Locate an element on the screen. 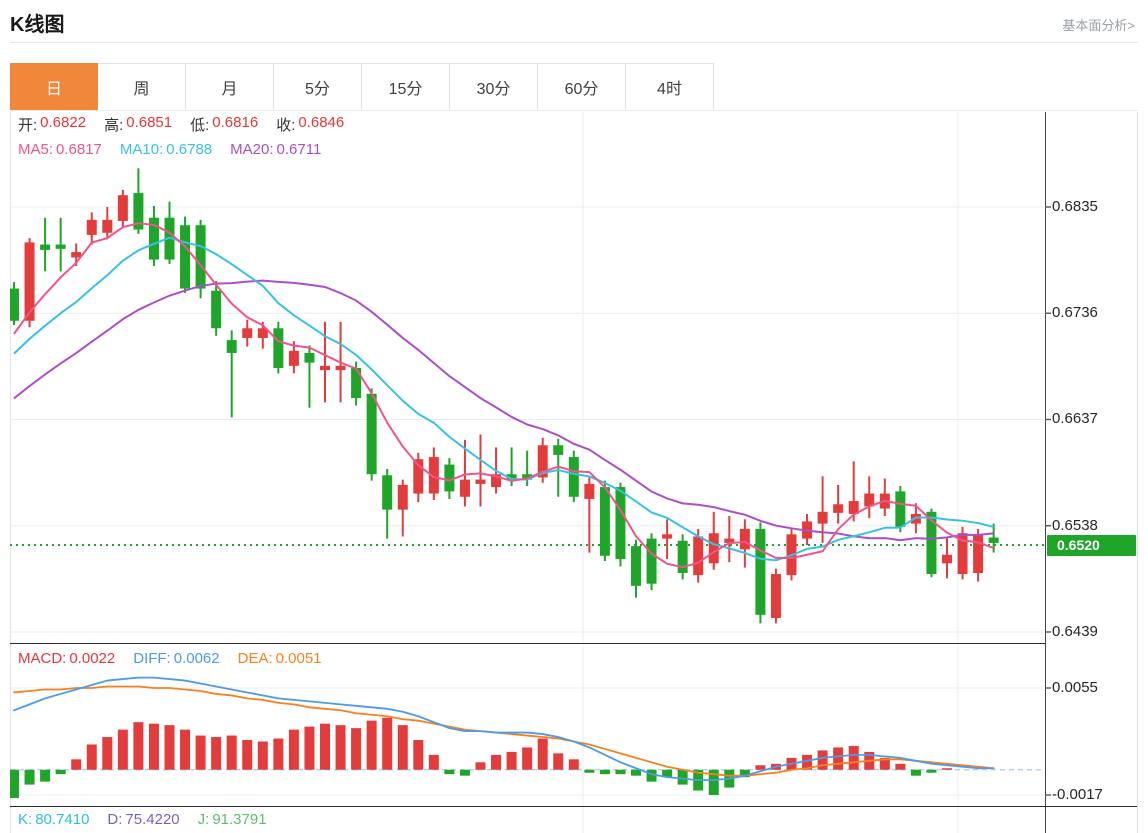 This screenshot has width=1148, height=833. y-axis-label: 0.6637 is located at coordinates (1075, 419).